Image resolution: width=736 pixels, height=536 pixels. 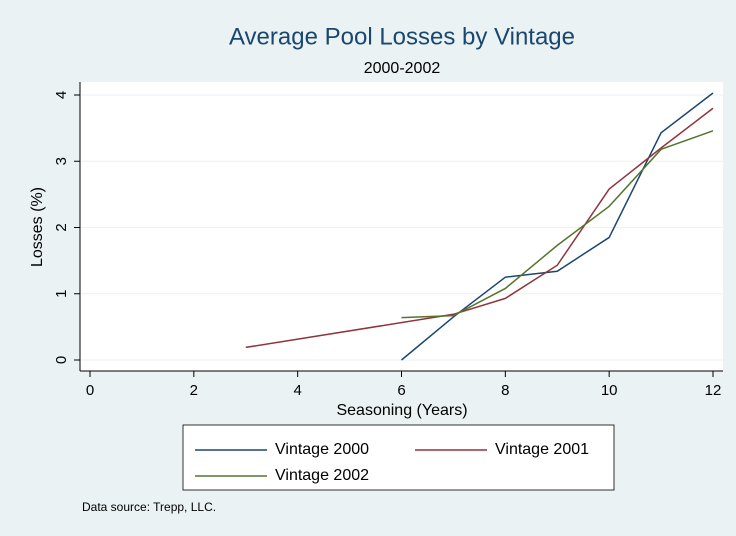 I want to click on chart-subtitle: 2000-2002, so click(x=402, y=68).